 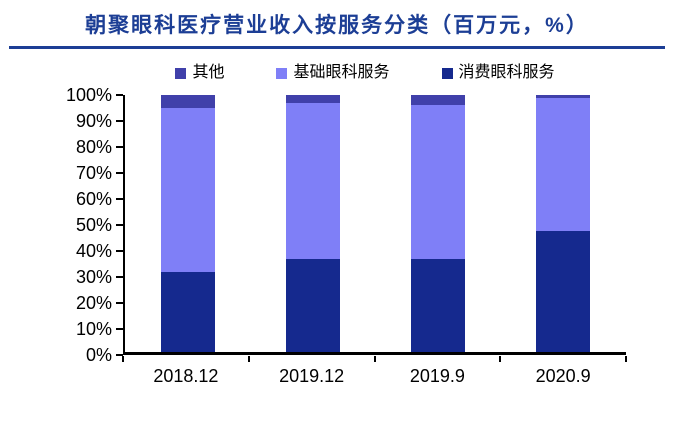 What do you see at coordinates (88, 95) in the screenshot?
I see `y-tick-label: 100%` at bounding box center [88, 95].